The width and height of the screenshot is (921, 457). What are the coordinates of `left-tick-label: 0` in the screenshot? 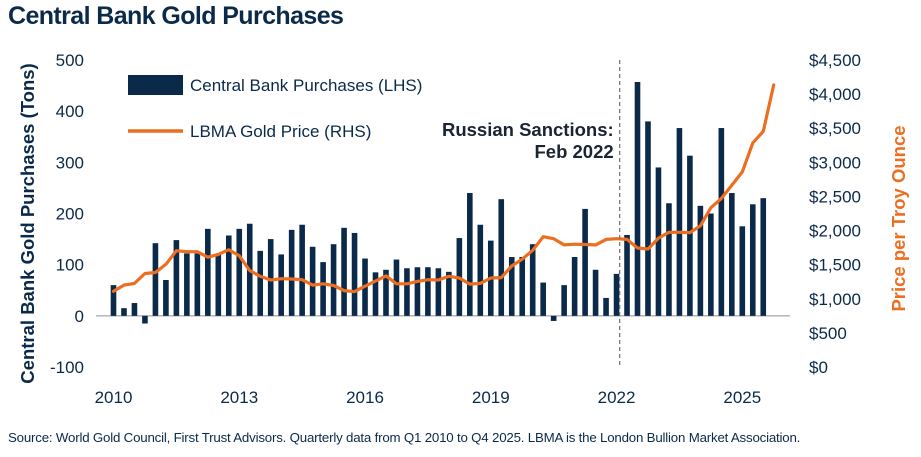 It's located at (79, 316).